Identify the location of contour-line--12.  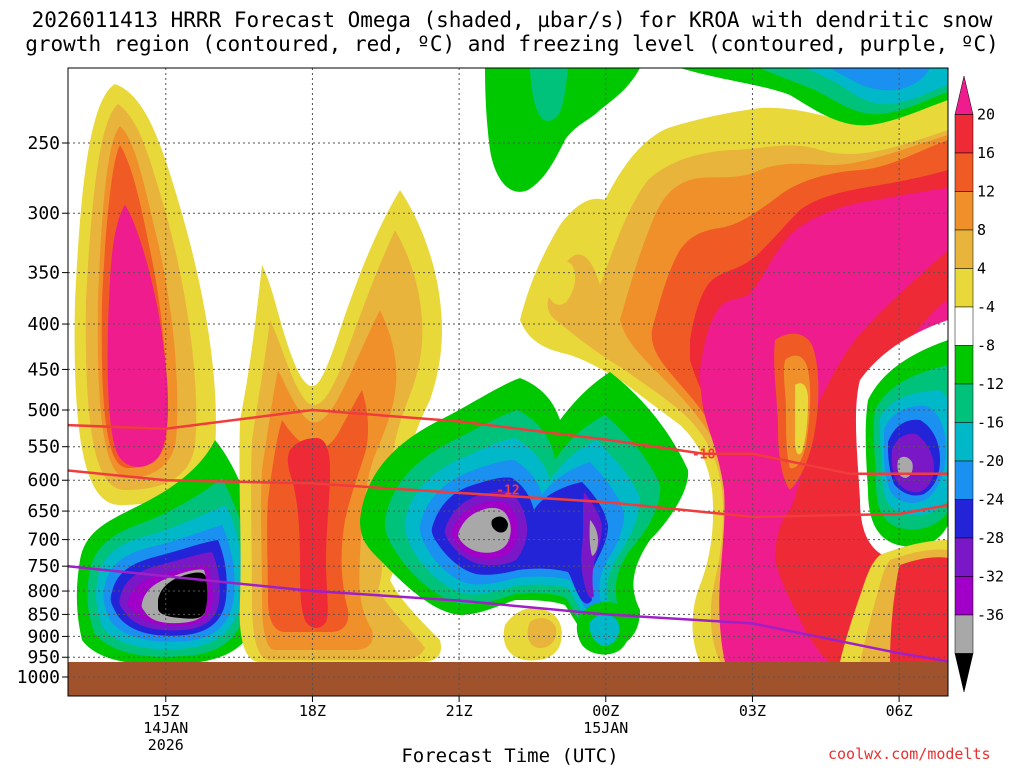
(508, 494).